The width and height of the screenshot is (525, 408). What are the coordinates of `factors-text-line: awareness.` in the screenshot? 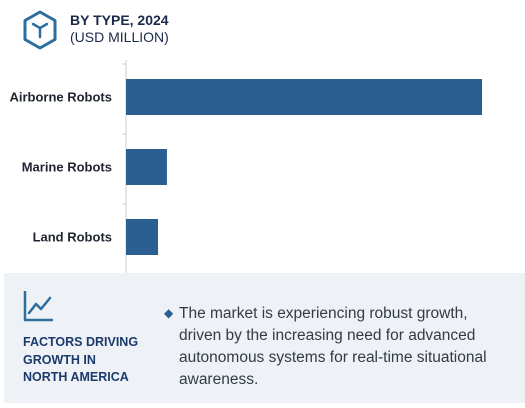 It's located at (219, 379).